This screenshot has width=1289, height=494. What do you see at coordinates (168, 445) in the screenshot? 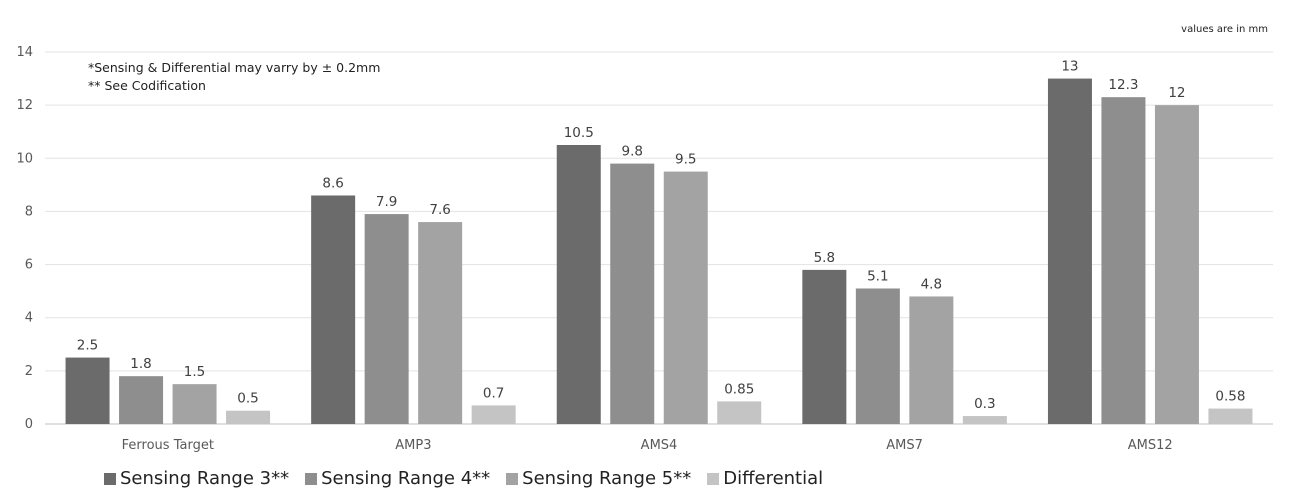
I see `x-category-label: Ferrous Target` at bounding box center [168, 445].